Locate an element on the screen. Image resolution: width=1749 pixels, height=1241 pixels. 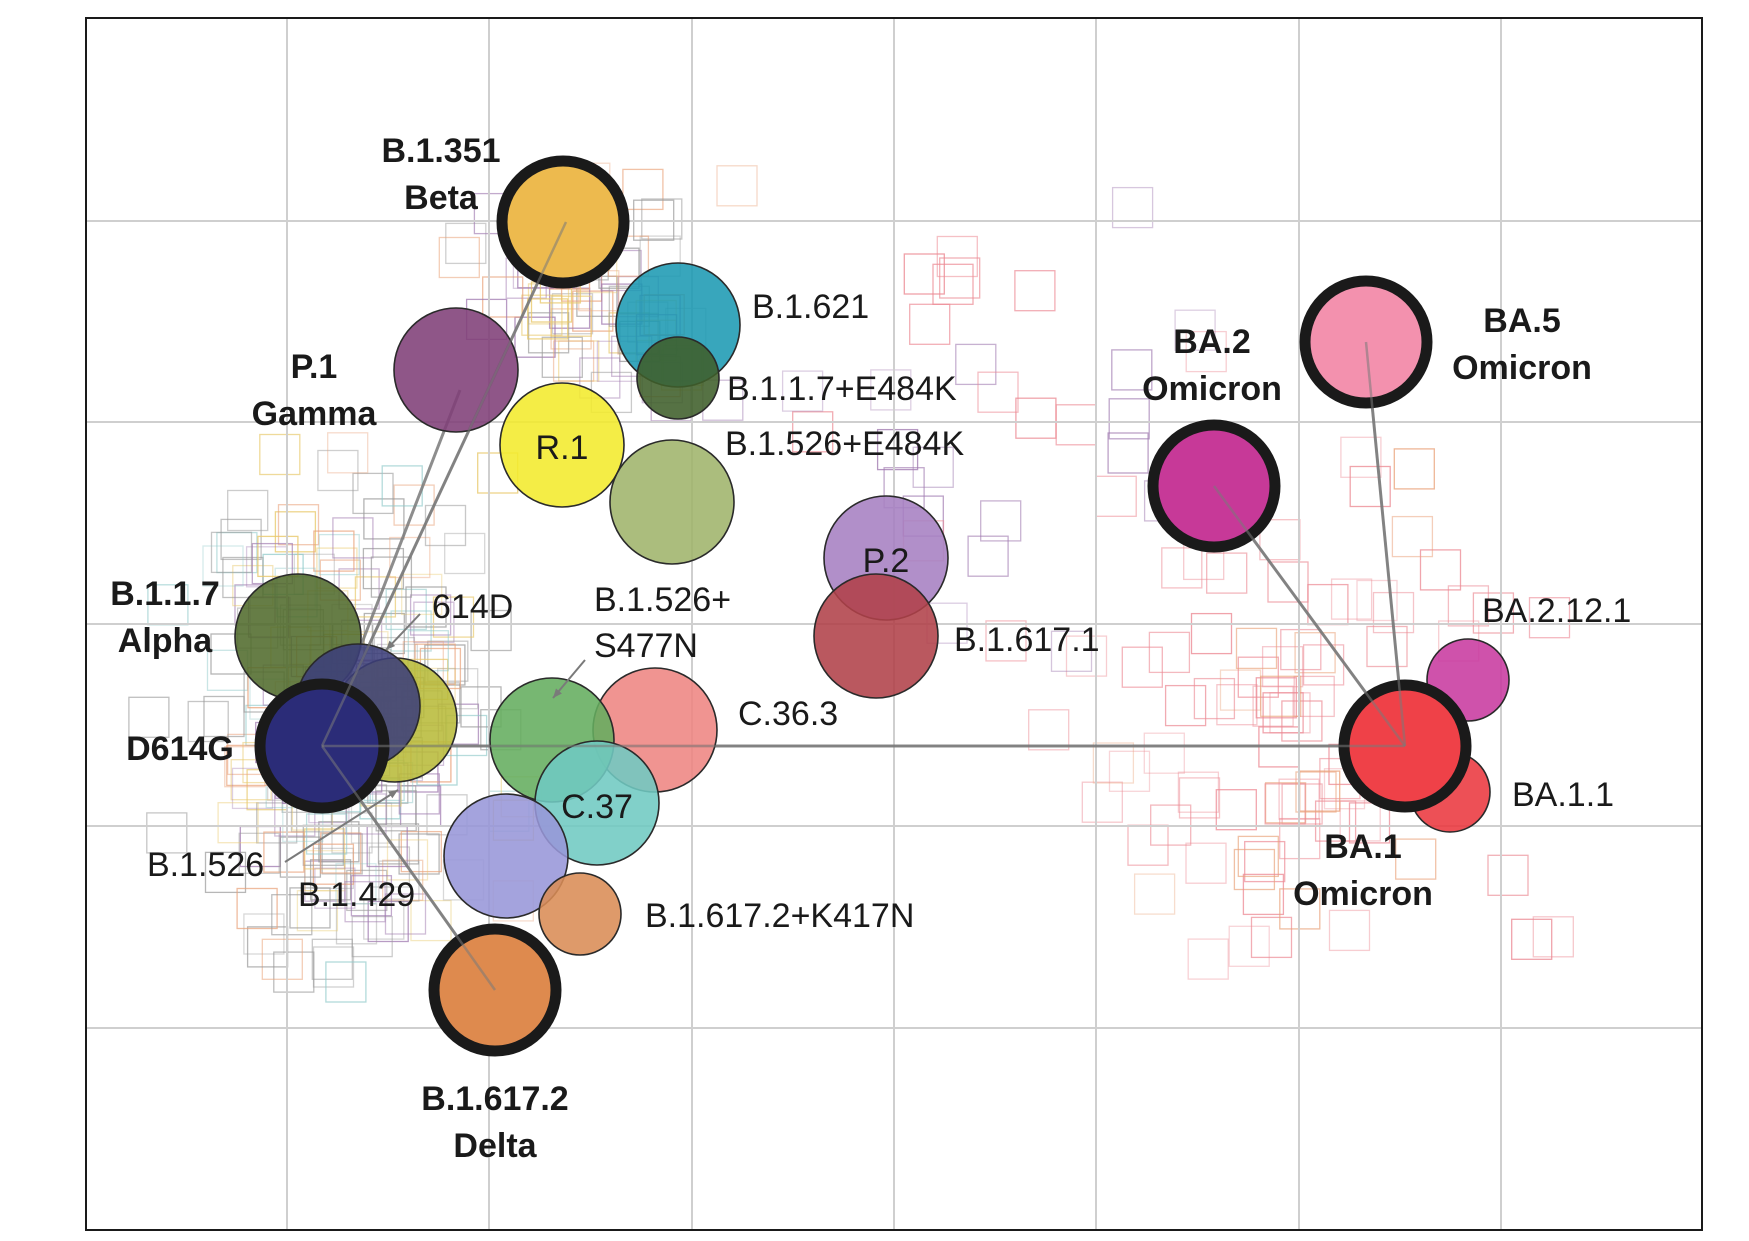
label-b16172k417n: B.1.617.2+K417N is located at coordinates (779, 916).